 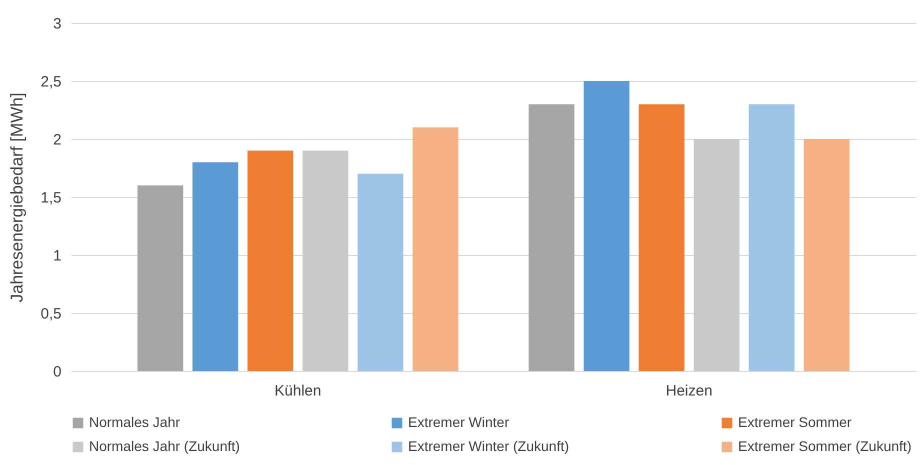 I want to click on x-tick-label: Heizen, so click(x=689, y=391).